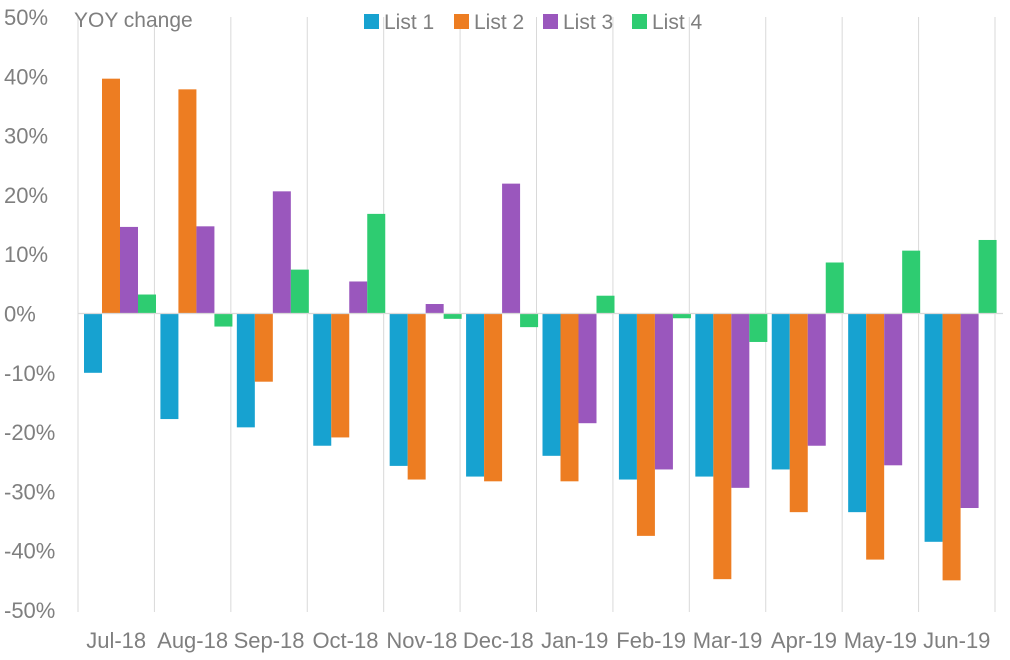 The height and width of the screenshot is (660, 1010). I want to click on y-tick-label: 20%, so click(26, 195).